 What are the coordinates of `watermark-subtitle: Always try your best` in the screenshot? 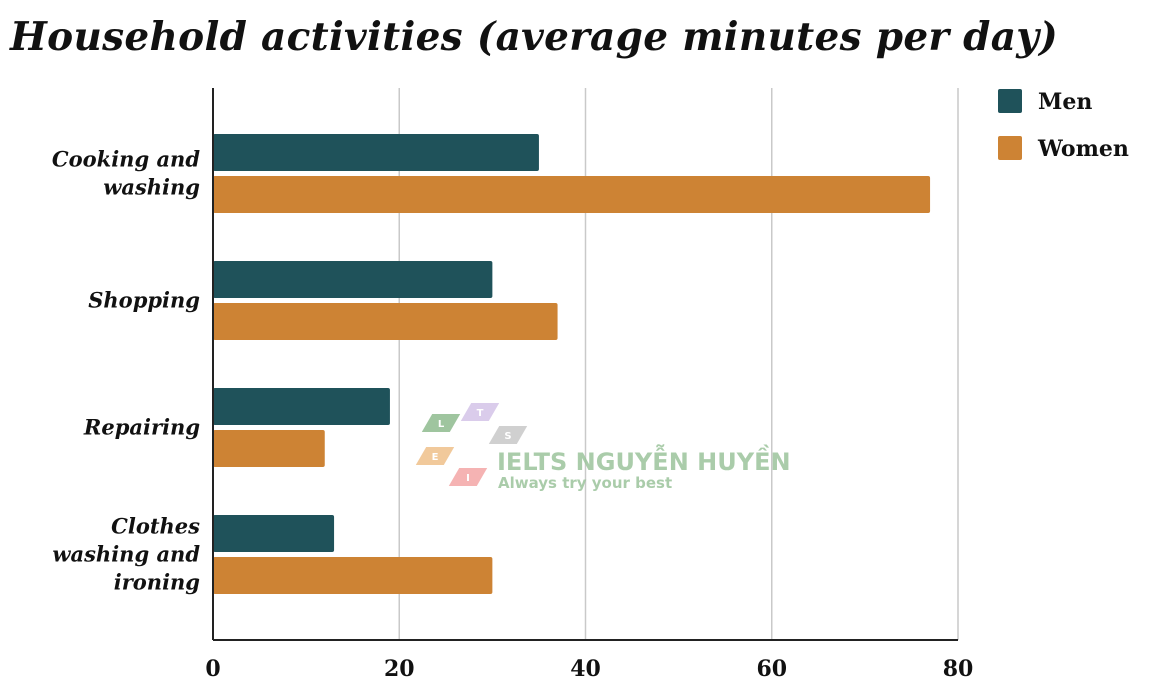 It's located at (585, 483).